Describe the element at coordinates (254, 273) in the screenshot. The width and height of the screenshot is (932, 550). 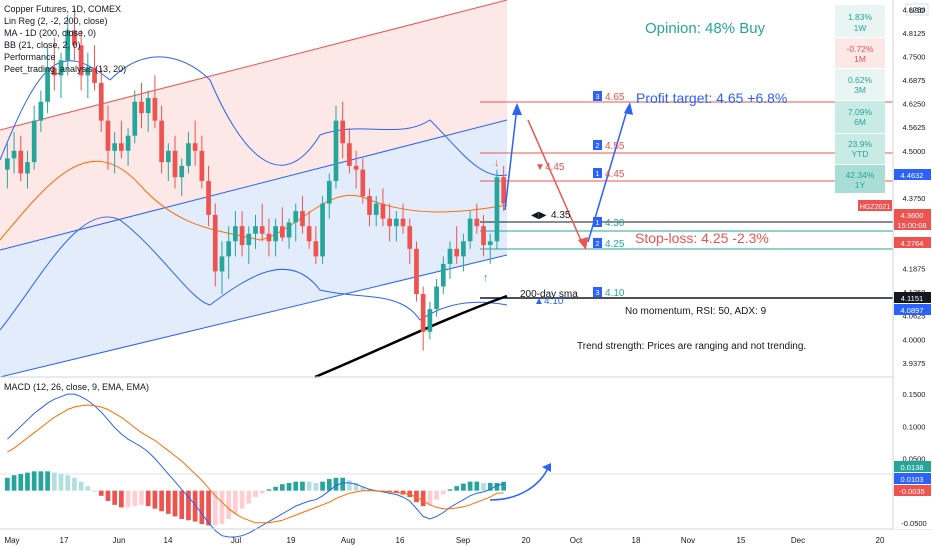
I see `bb-lower-line` at that location.